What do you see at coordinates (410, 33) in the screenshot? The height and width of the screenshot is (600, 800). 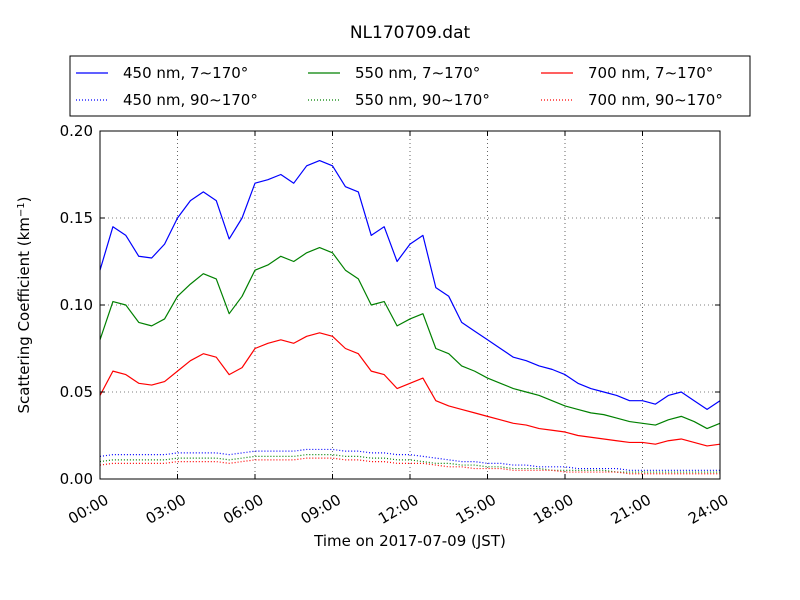 I see `chart-title: NL170709.dat` at bounding box center [410, 33].